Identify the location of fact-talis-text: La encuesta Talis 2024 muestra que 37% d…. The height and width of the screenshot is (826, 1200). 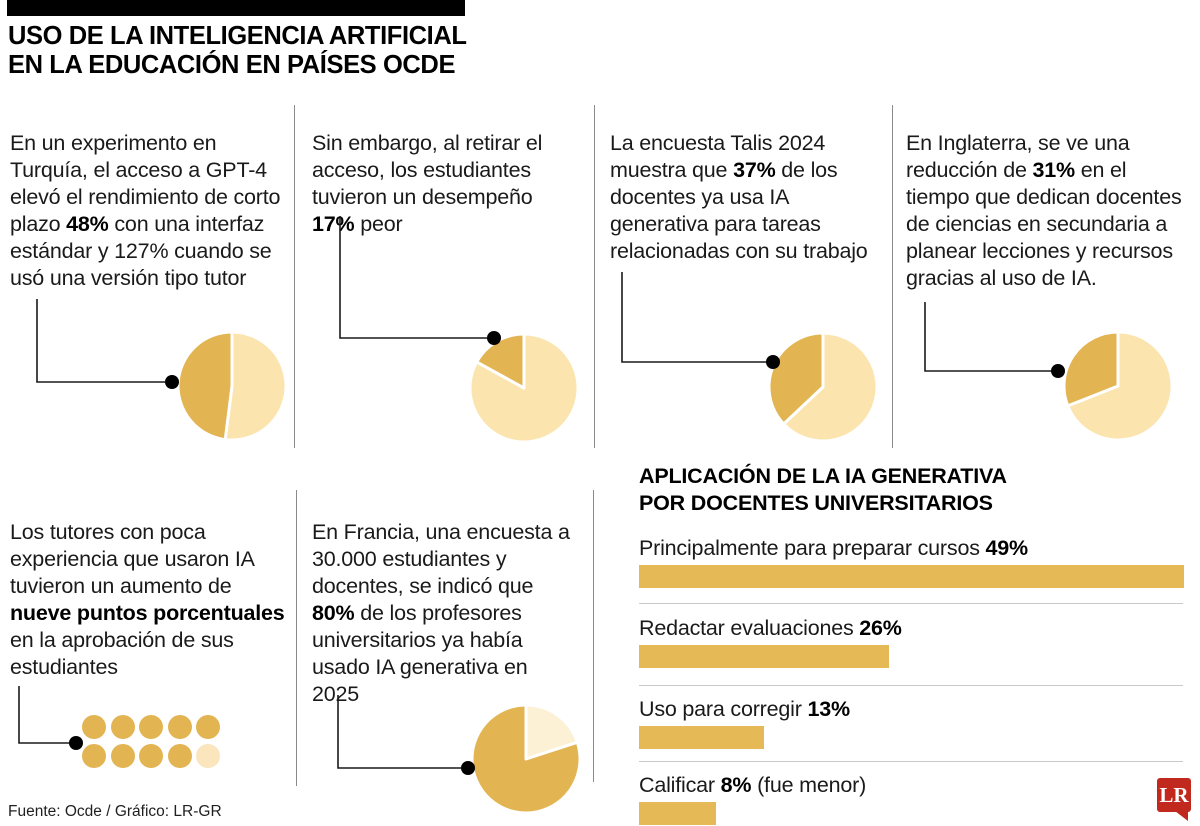
(739, 196).